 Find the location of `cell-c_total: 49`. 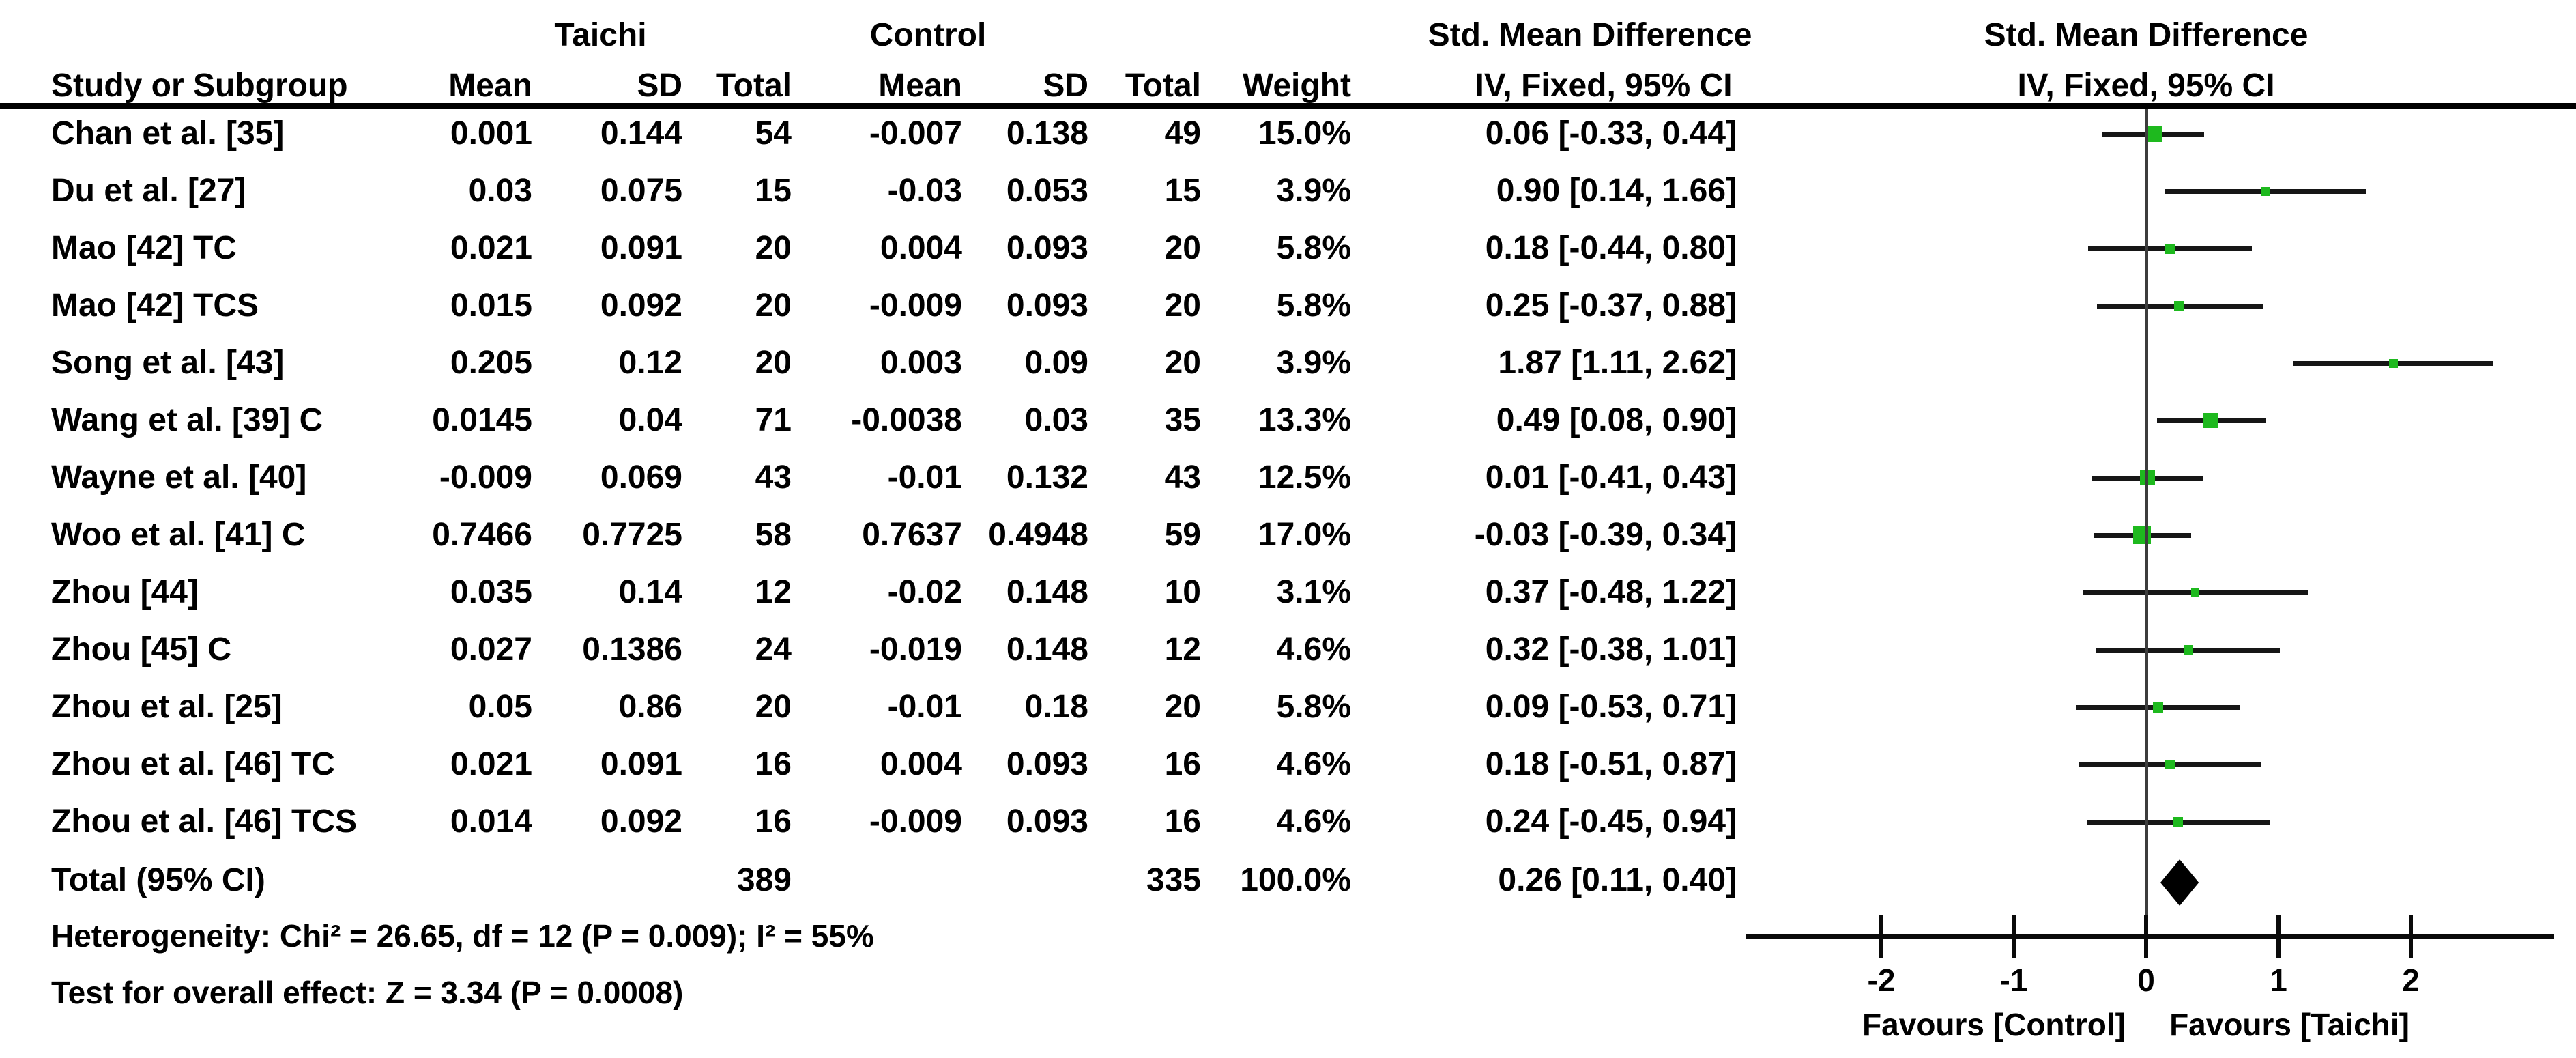

cell-c_total: 49 is located at coordinates (1182, 133).